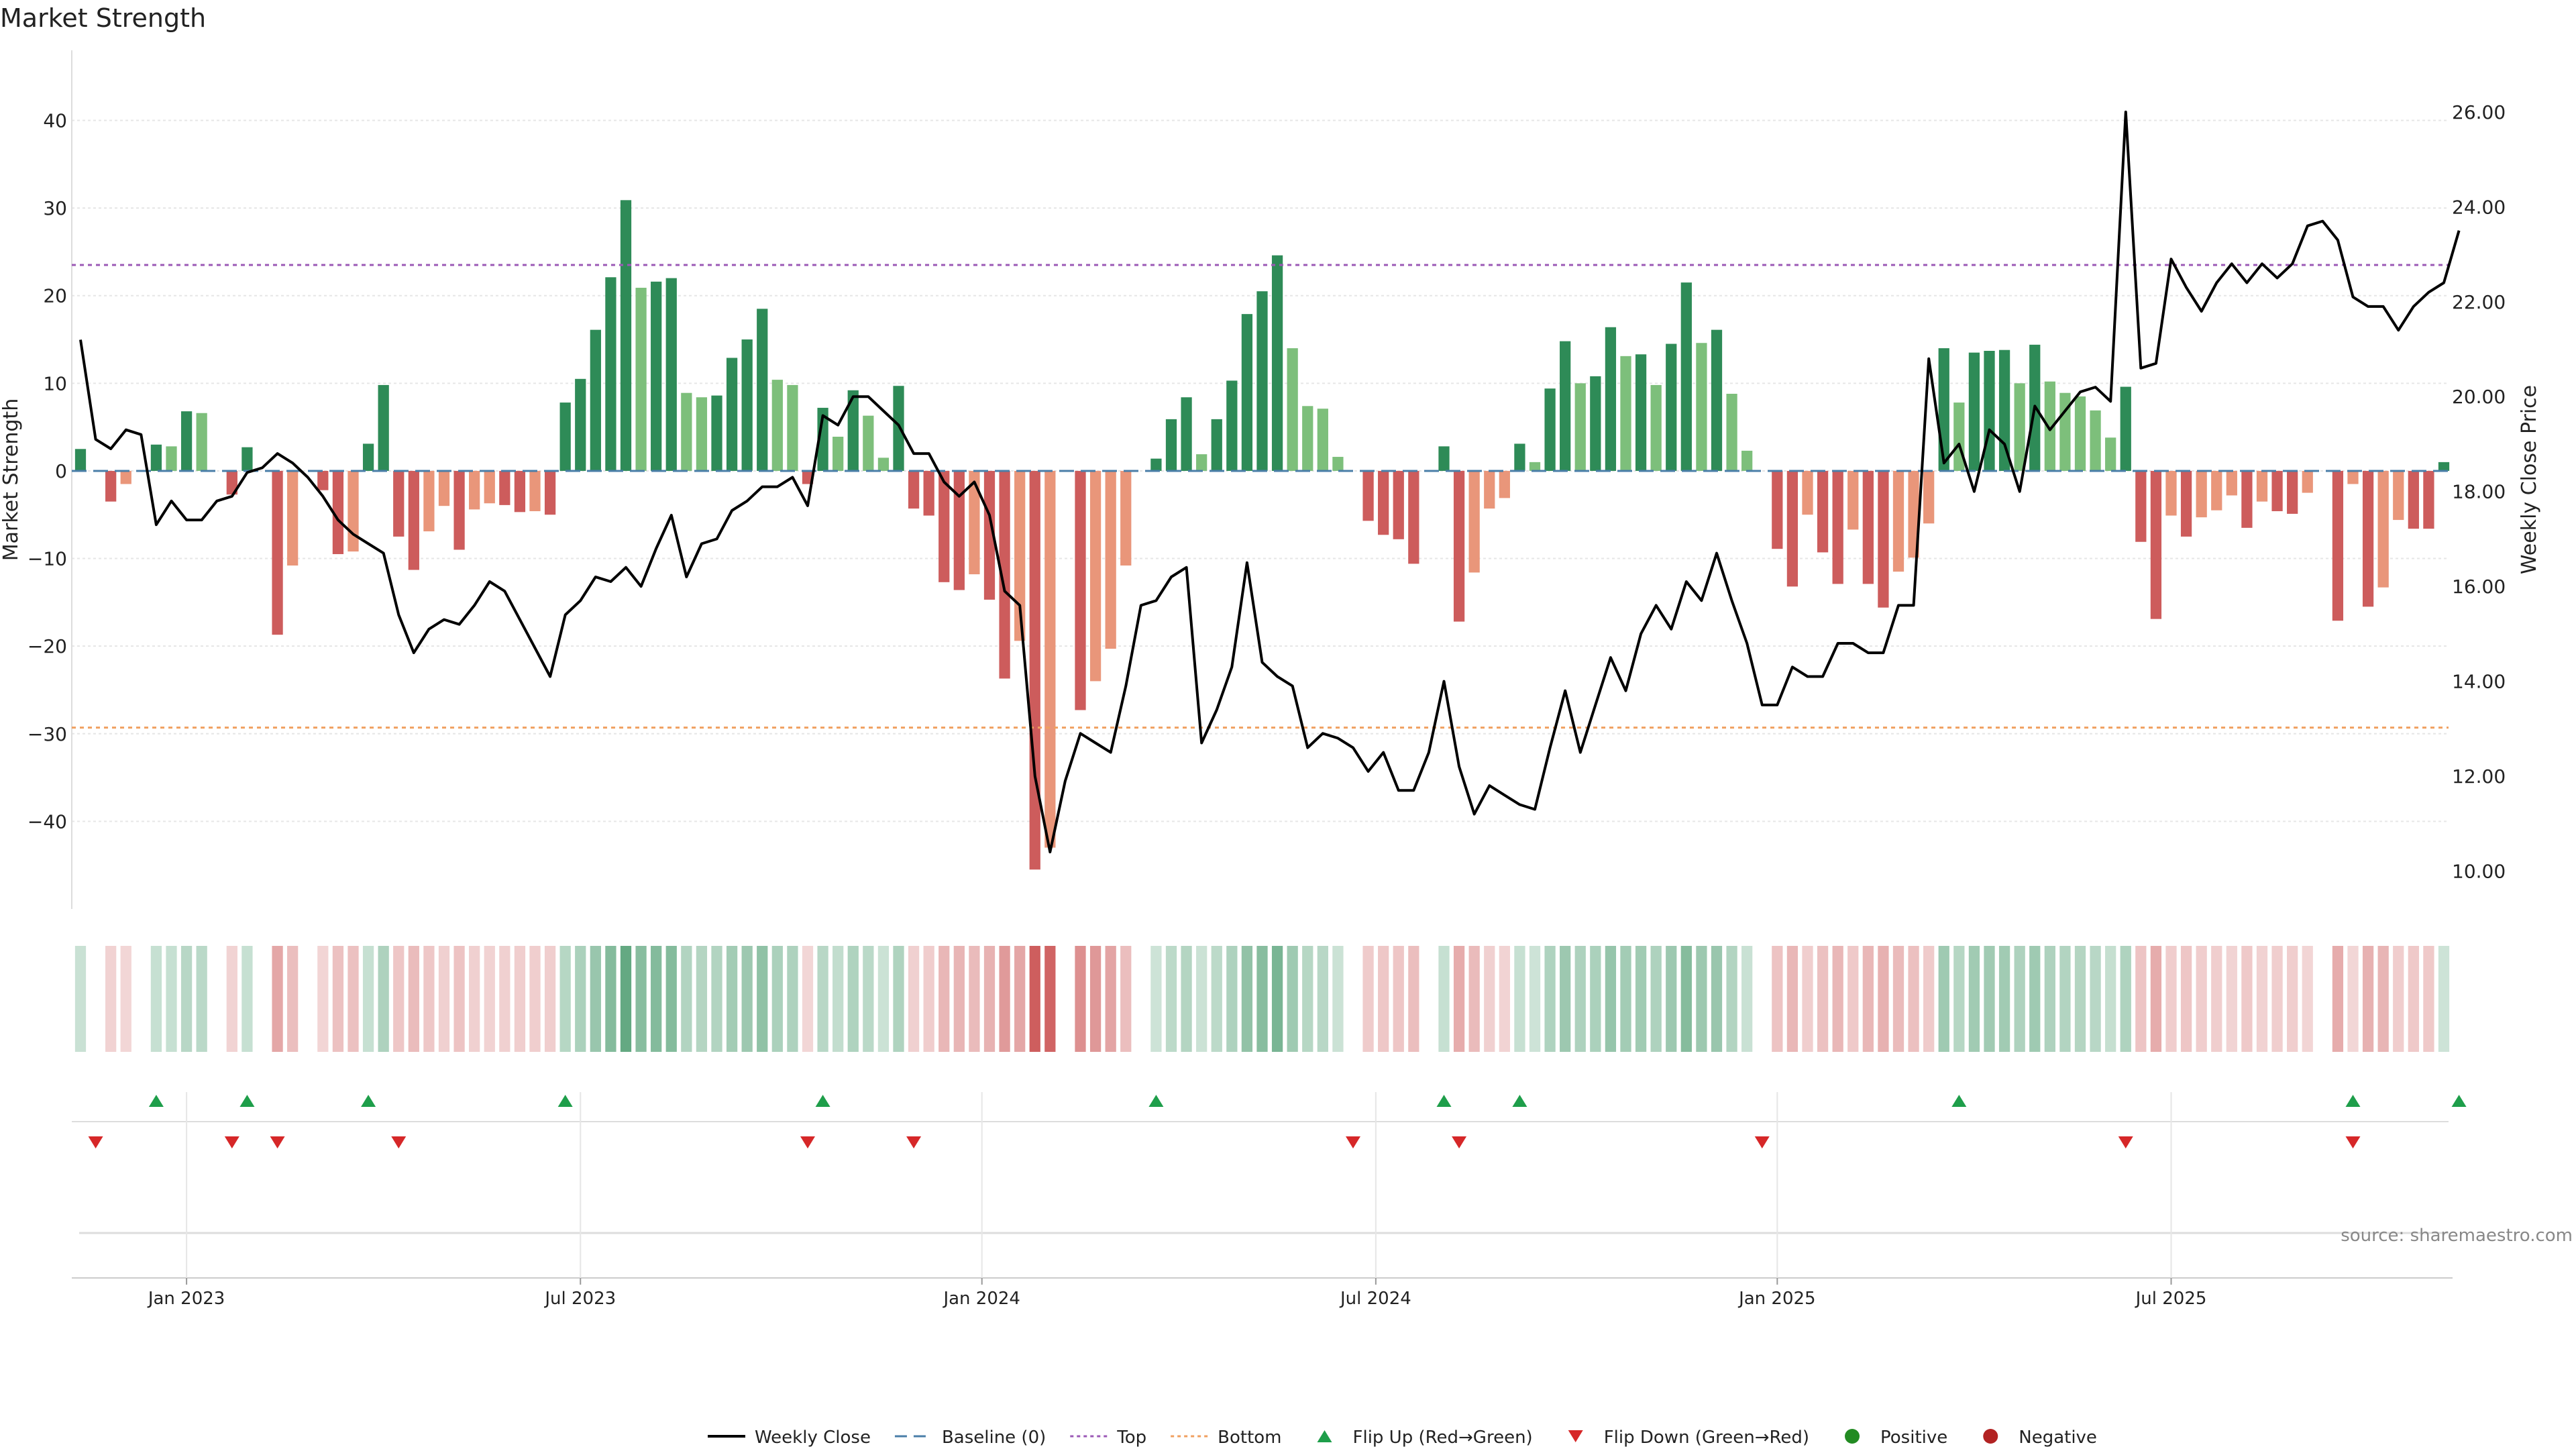 This screenshot has width=2576, height=1449. Describe the element at coordinates (186, 1299) in the screenshot. I see `date-tick-label: Jan 2023` at that location.